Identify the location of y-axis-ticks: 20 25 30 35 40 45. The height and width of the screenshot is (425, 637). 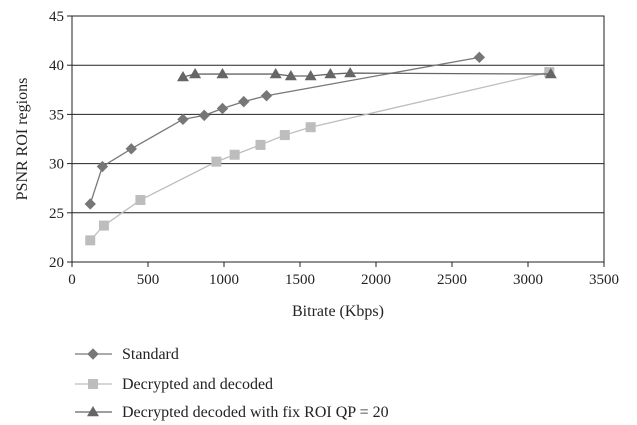
(60, 140).